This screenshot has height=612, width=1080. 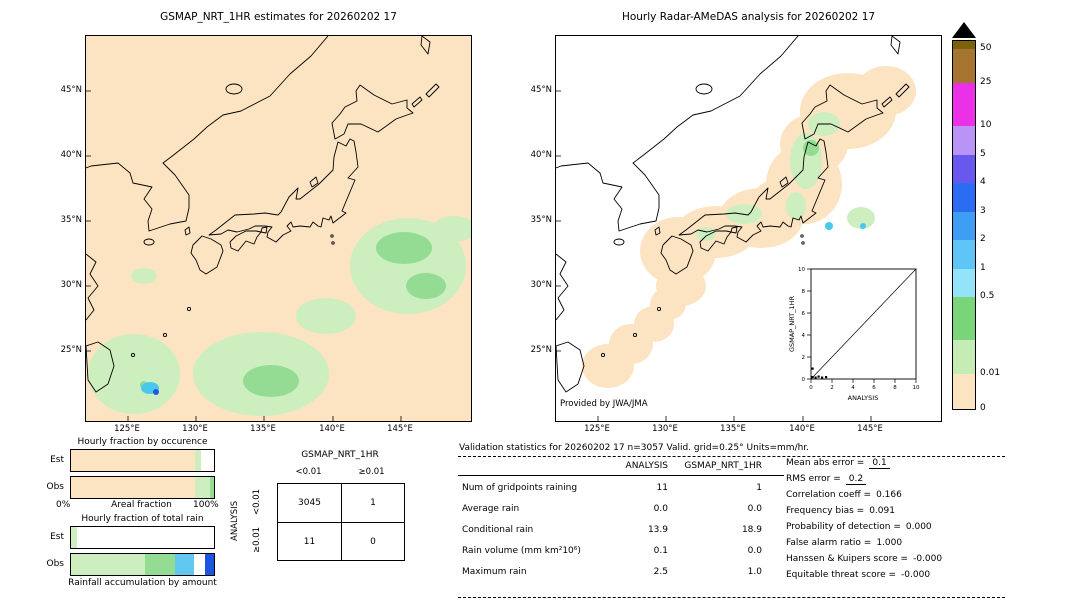 I want to click on inset-y-tick-0: 0, so click(x=804, y=380).